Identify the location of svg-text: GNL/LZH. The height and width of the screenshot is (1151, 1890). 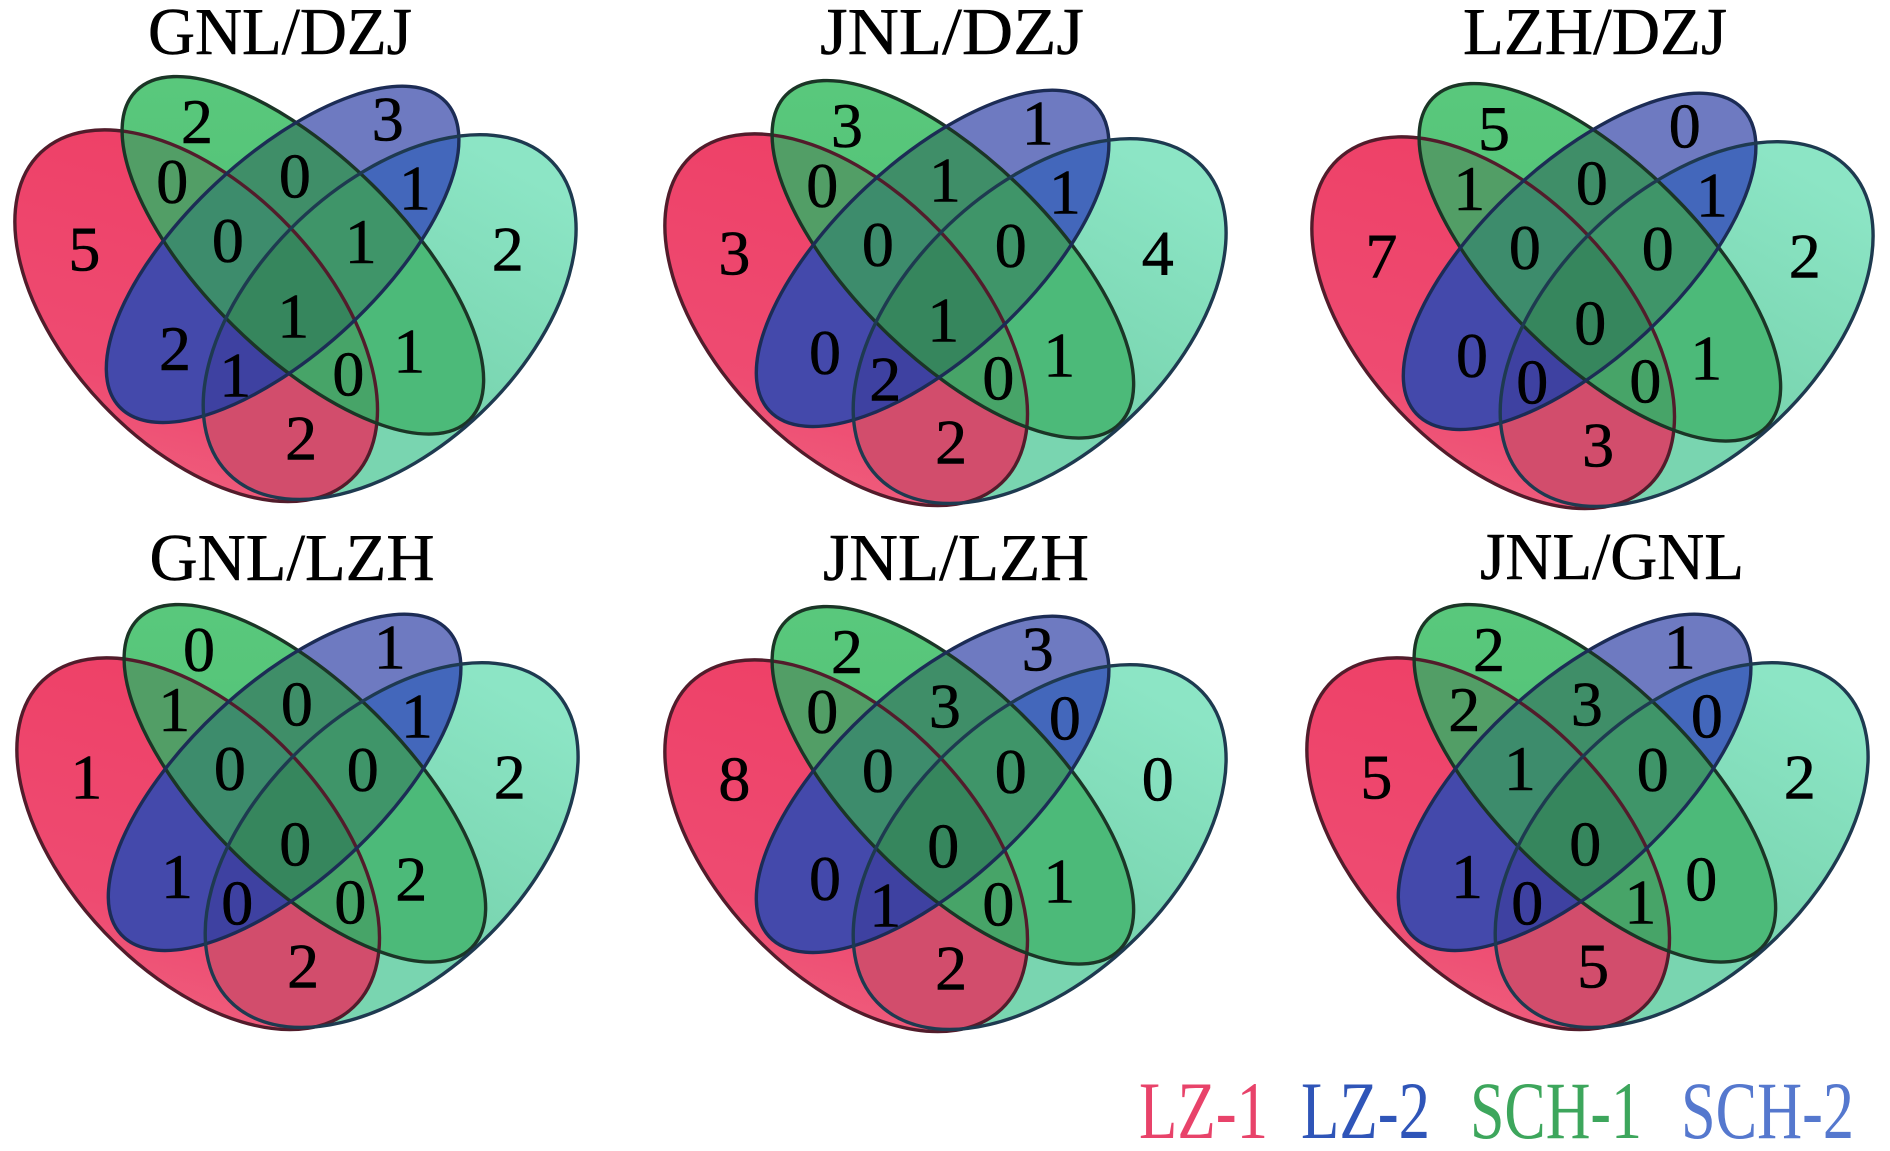
(292, 558).